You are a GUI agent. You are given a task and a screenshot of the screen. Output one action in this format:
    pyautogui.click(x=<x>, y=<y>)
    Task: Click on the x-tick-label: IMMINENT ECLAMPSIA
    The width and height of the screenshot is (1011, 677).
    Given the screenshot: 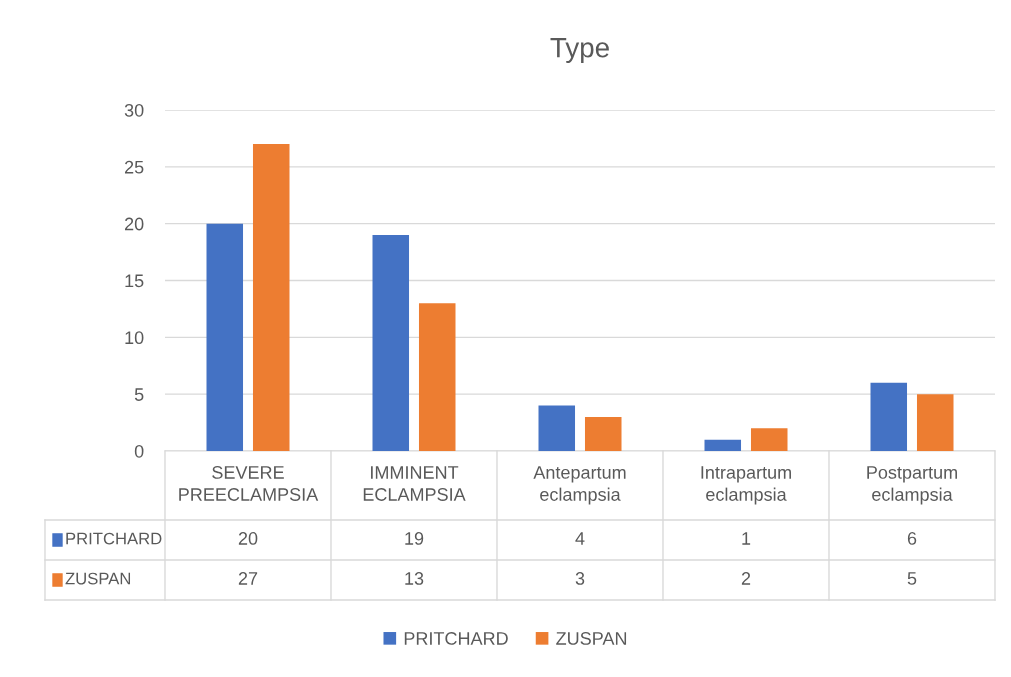 What is the action you would take?
    pyautogui.click(x=414, y=483)
    